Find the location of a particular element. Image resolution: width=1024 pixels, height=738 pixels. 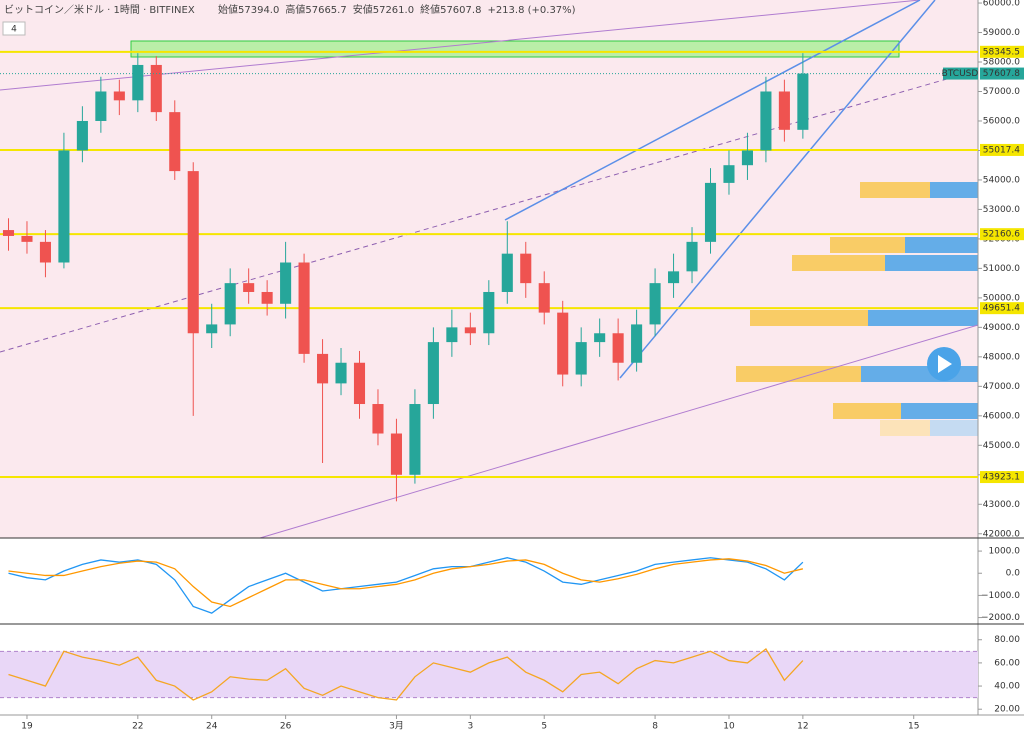

x-tick-label: 15 is located at coordinates (913, 727).